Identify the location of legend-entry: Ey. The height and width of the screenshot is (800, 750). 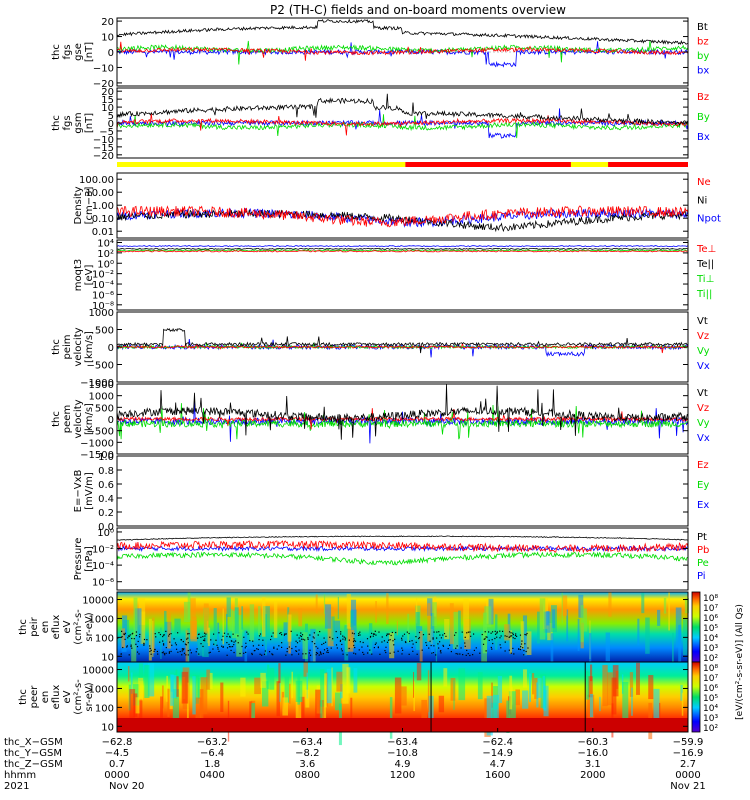
(703, 485).